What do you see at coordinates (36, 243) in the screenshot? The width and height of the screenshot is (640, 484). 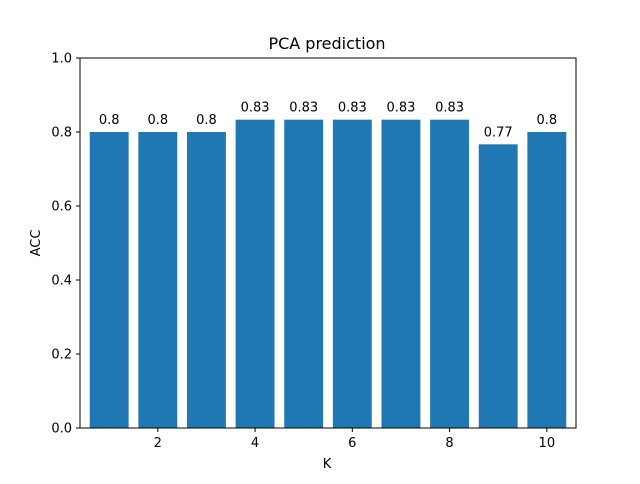 I see `y-axis-title: ACC` at bounding box center [36, 243].